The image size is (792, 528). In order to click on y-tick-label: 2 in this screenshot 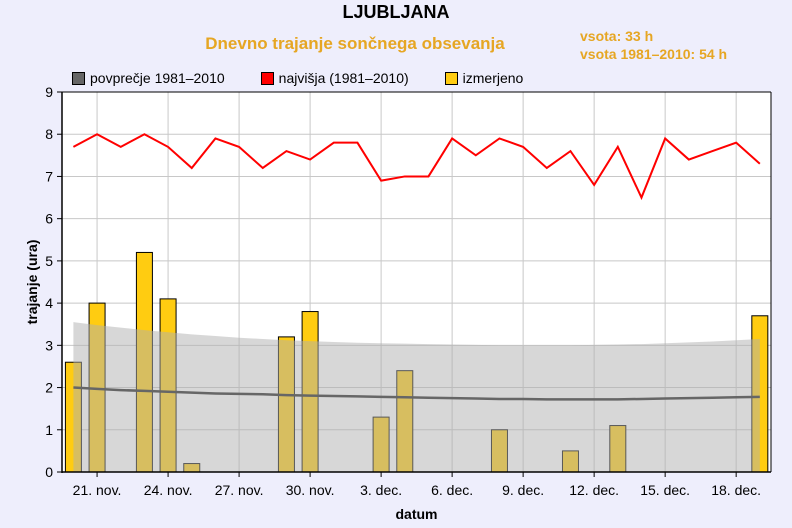, I will do `click(49, 388)`.